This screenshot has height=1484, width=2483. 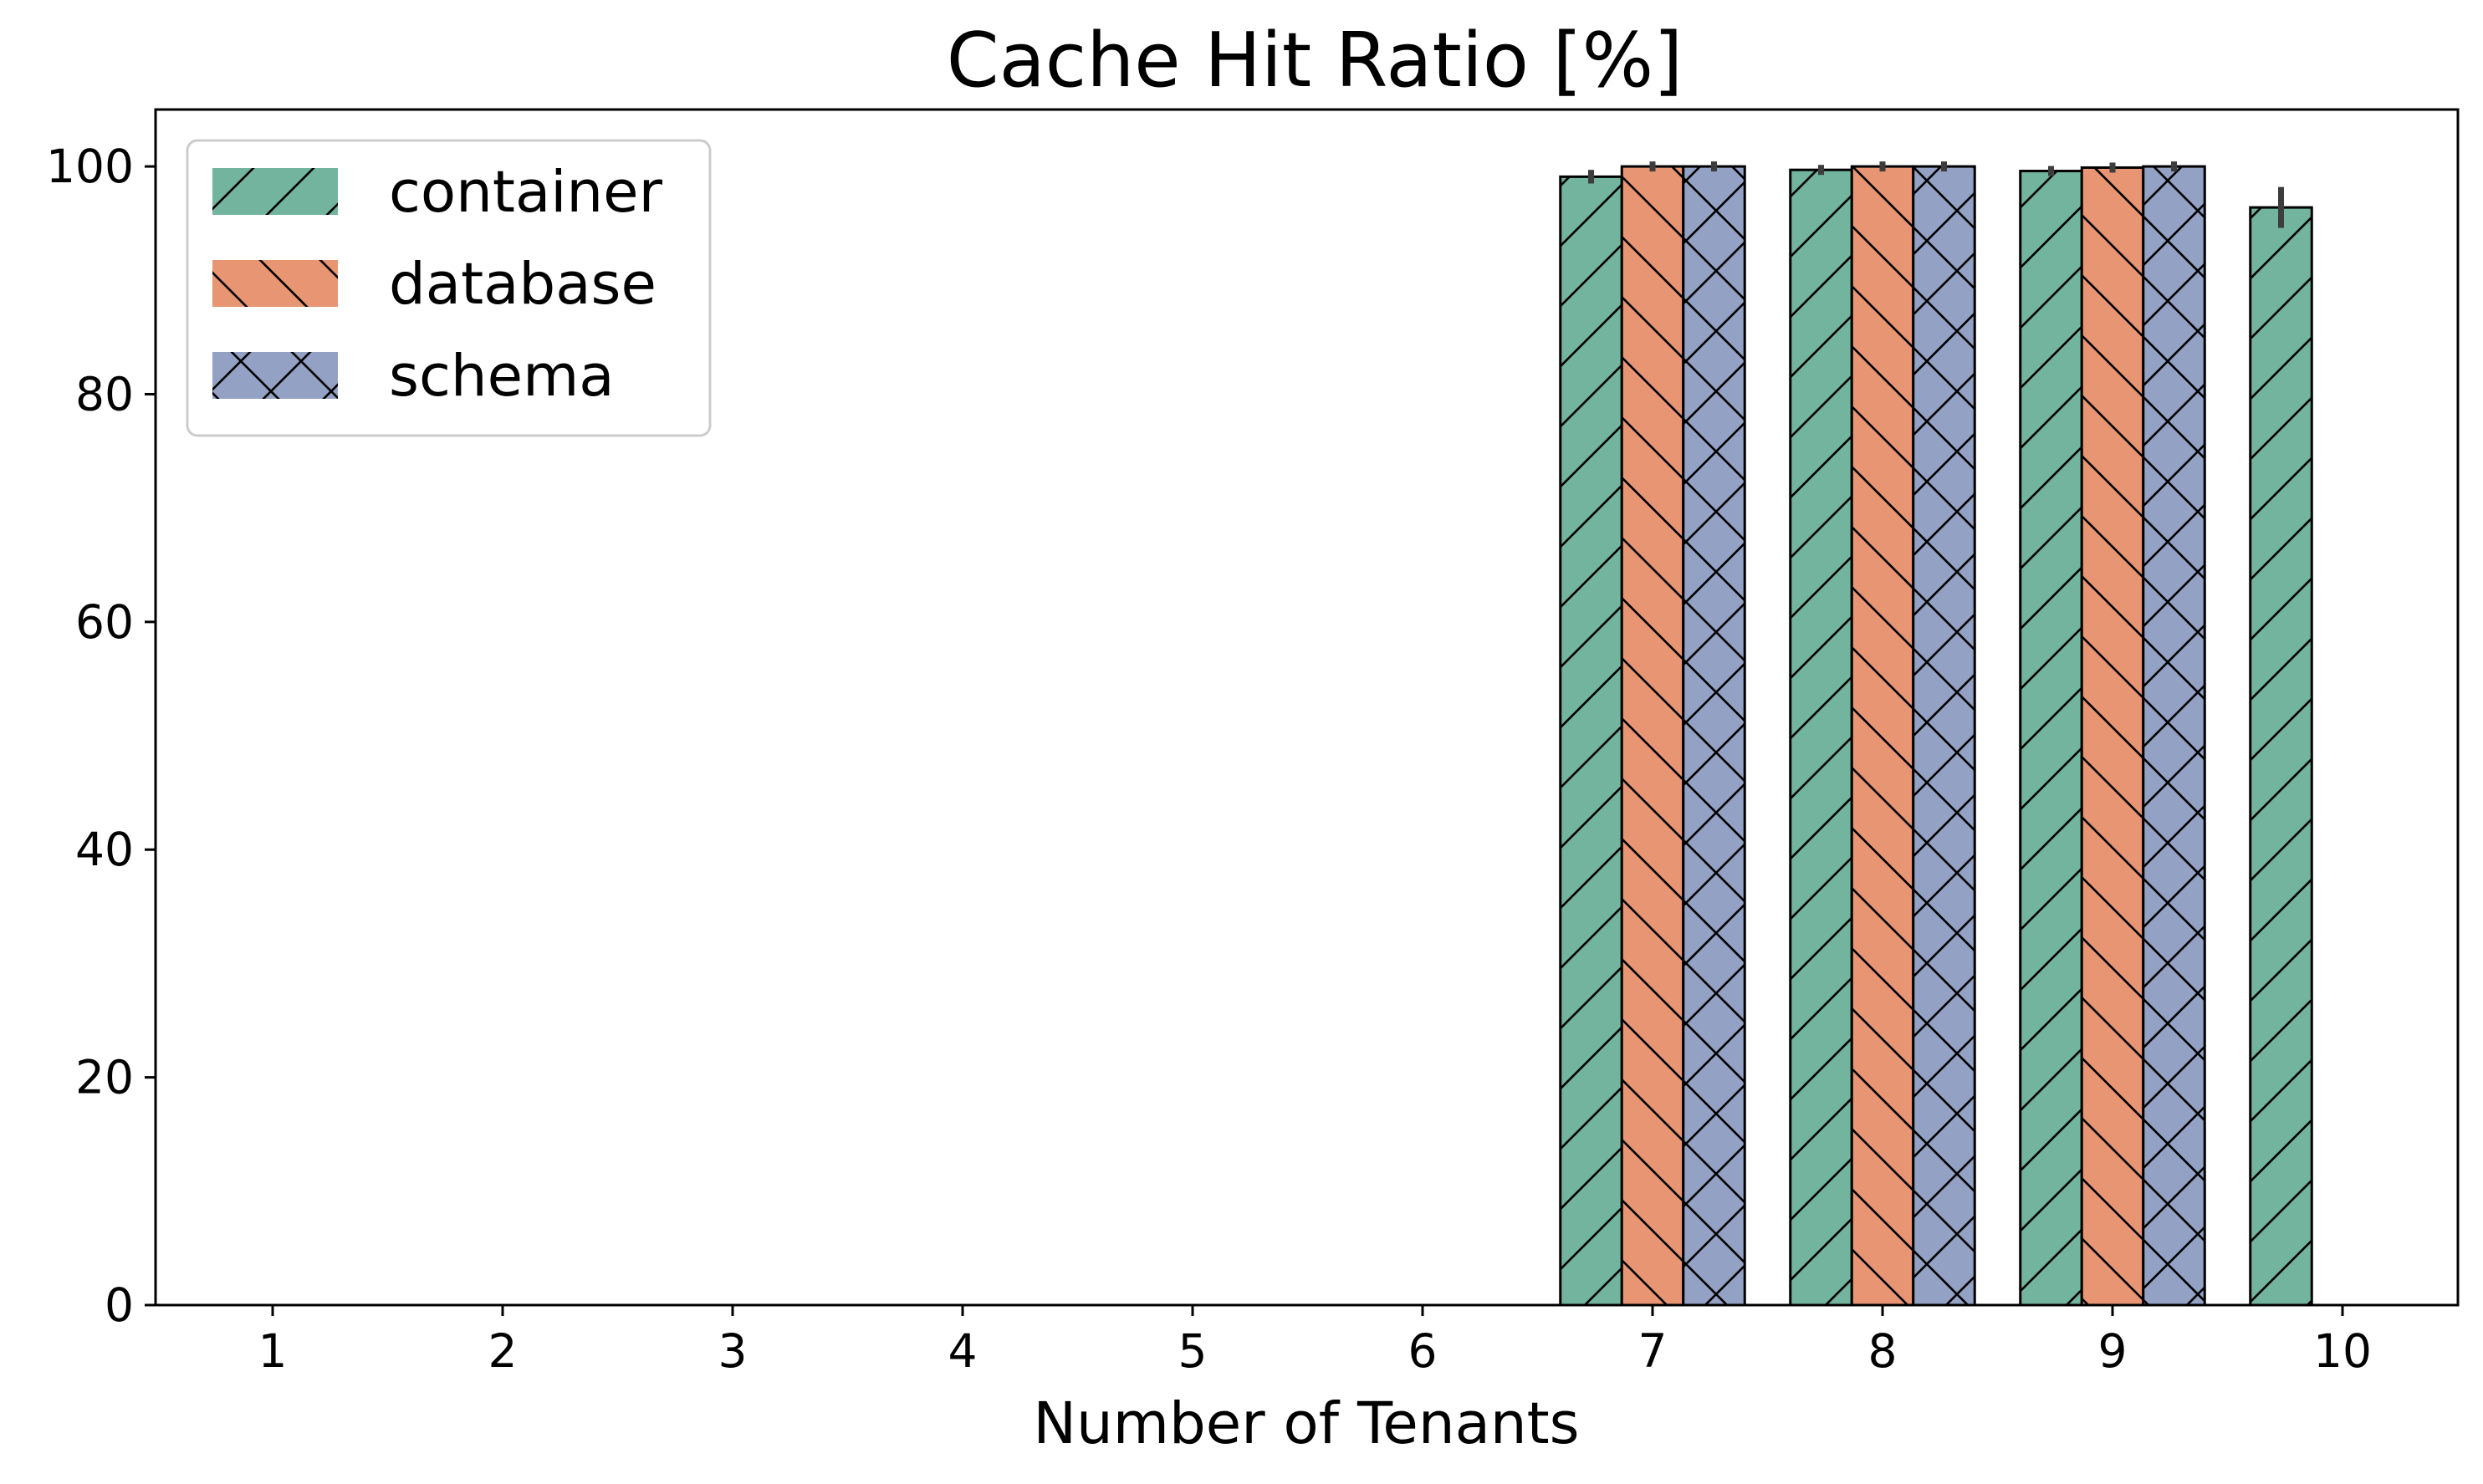 I want to click on legend: container database schema, so click(x=449, y=288).